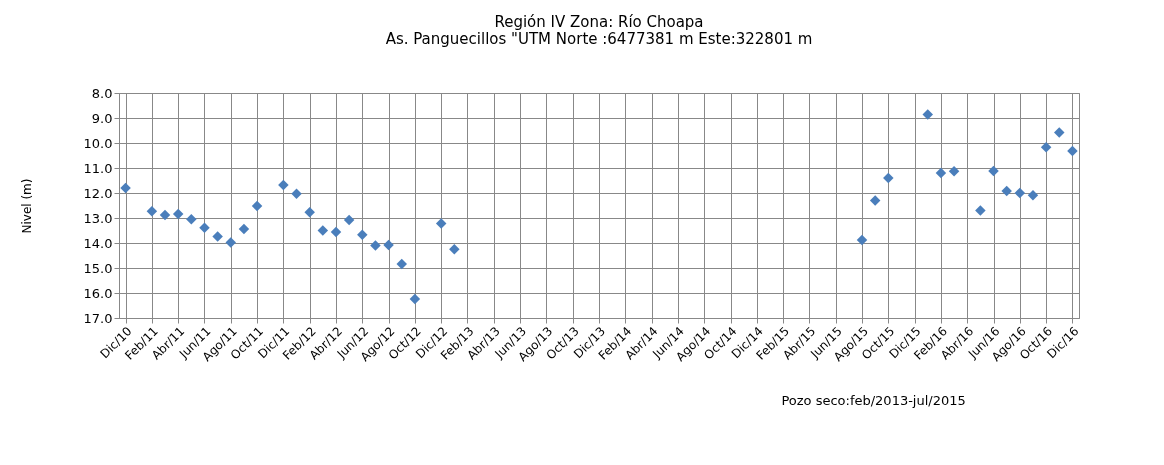 The width and height of the screenshot is (1164, 465). I want to click on y-tick-label: 8.0, so click(102, 93).